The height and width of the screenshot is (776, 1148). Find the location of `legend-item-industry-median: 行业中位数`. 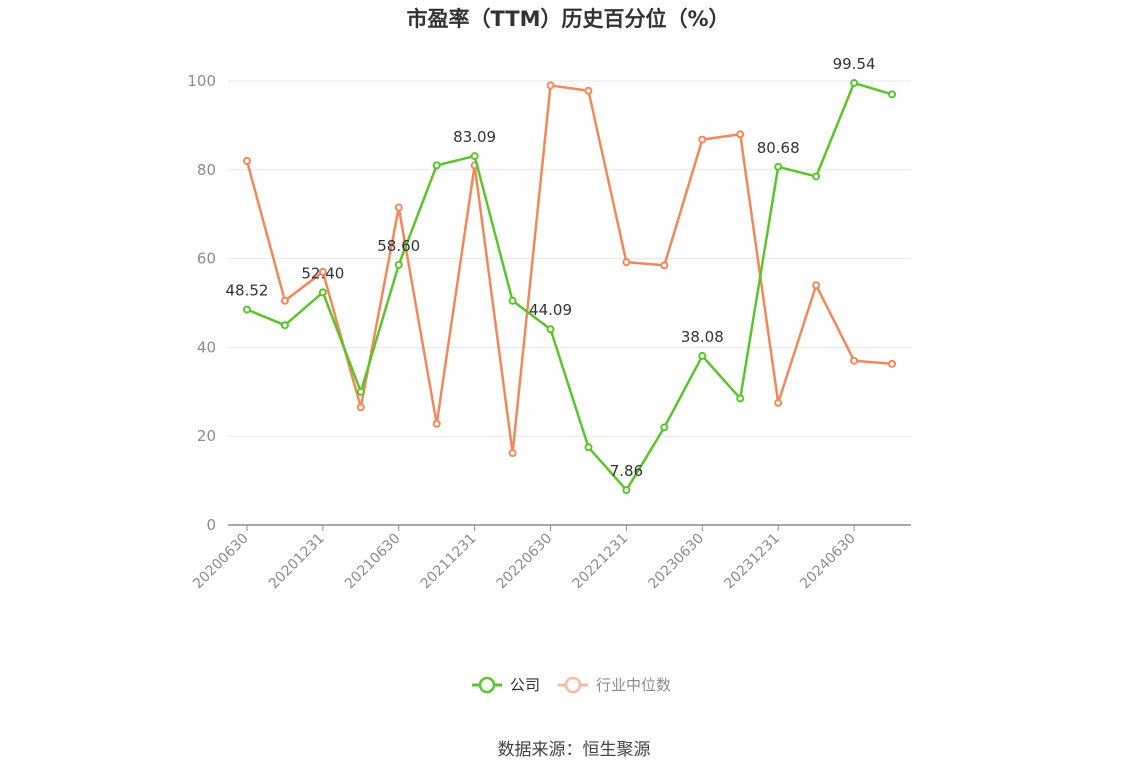

legend-item-industry-median: 行业中位数 is located at coordinates (614, 685).